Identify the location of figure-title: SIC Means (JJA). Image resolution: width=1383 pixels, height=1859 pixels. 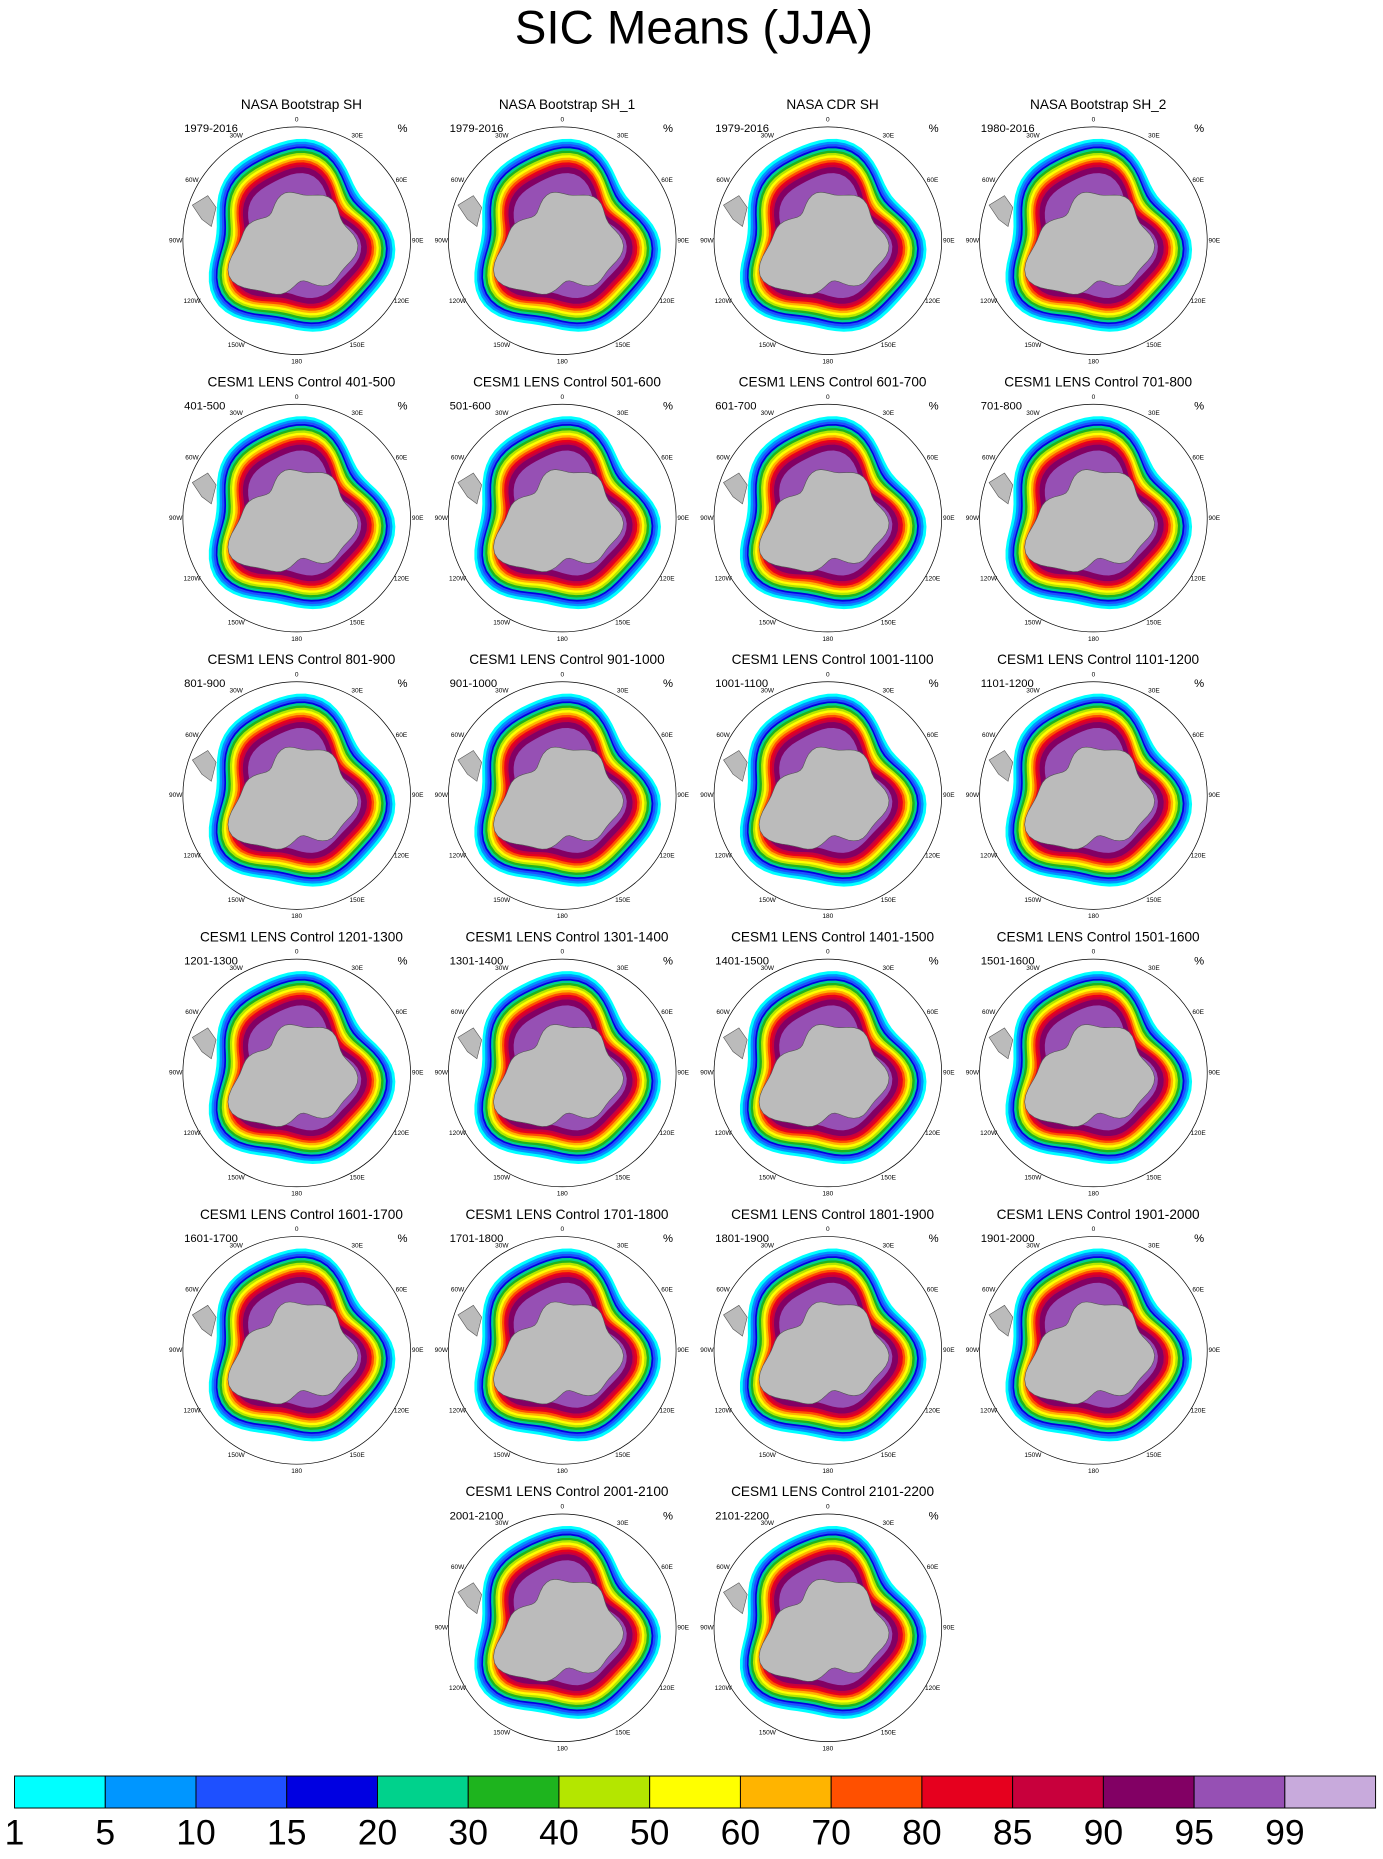
(694, 27).